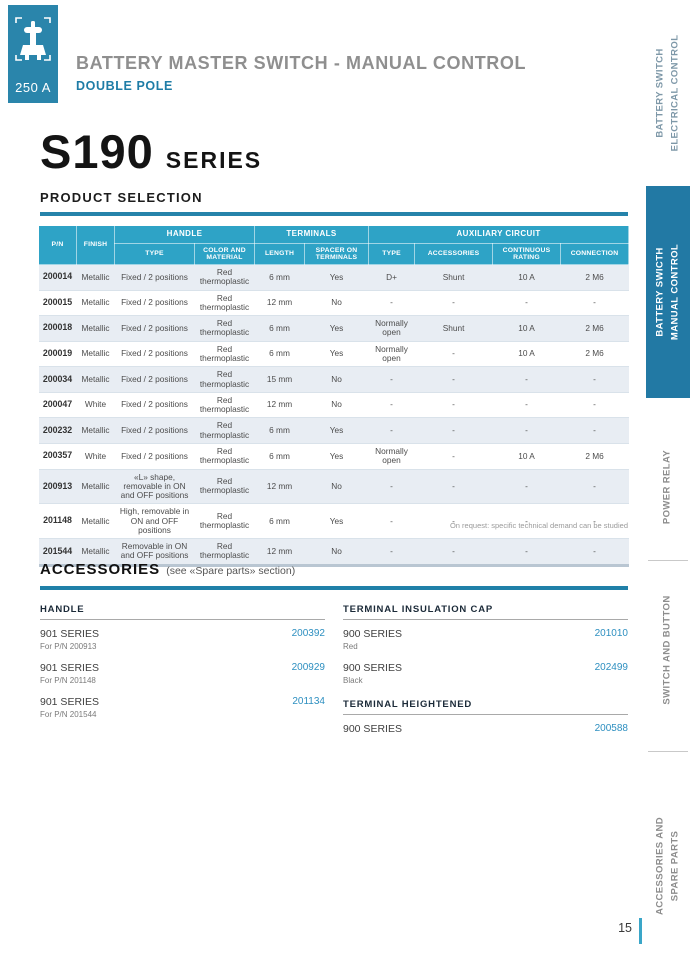 The image size is (690, 970). I want to click on cell-pn: 200232, so click(57, 430).